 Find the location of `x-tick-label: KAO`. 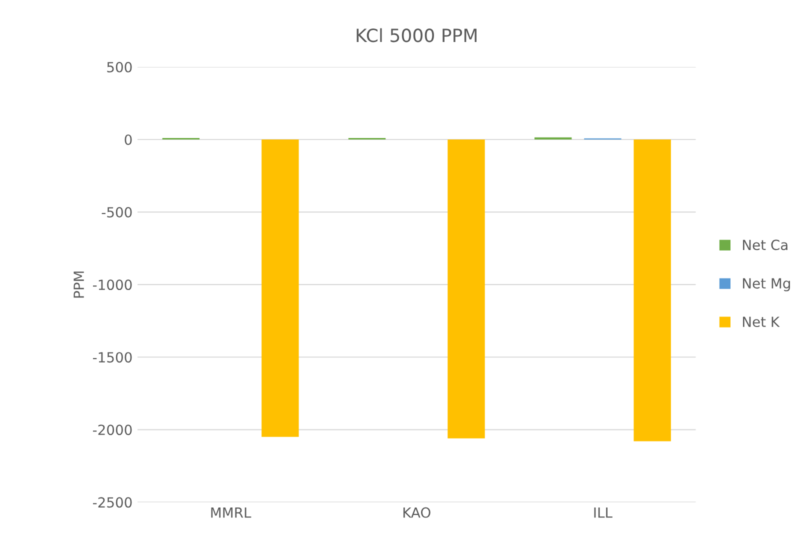

x-tick-label: KAO is located at coordinates (416, 512).